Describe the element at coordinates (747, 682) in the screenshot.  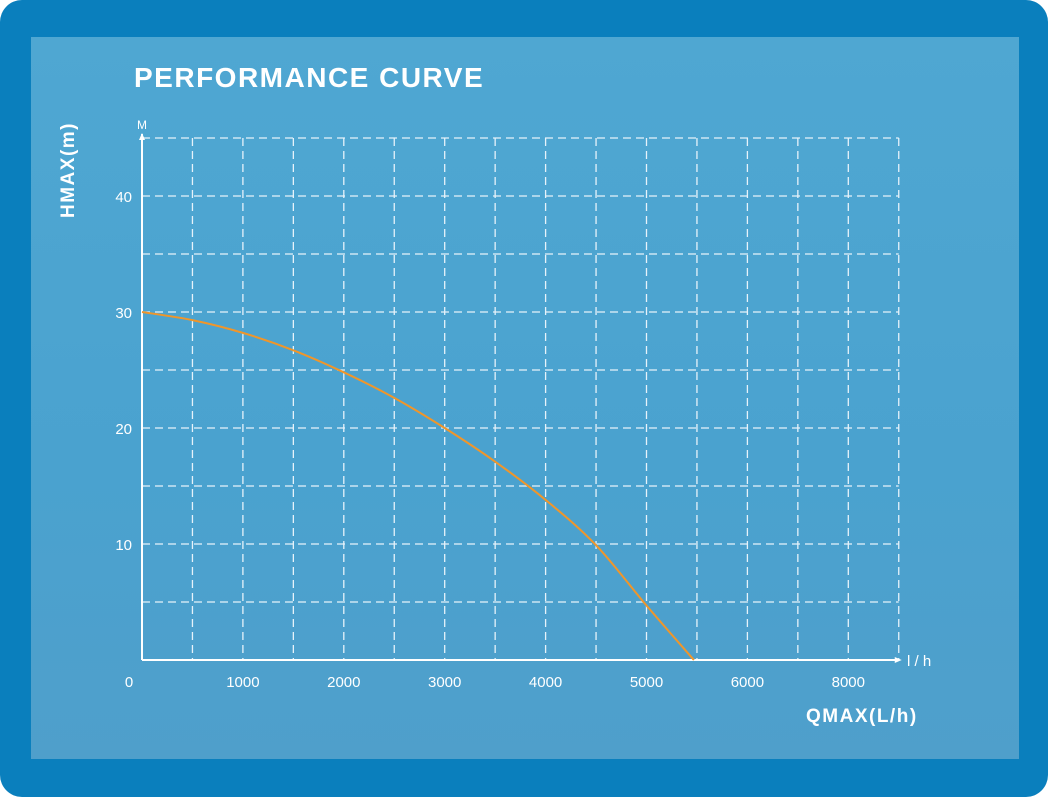
I see `x-tick-label: 6000` at that location.